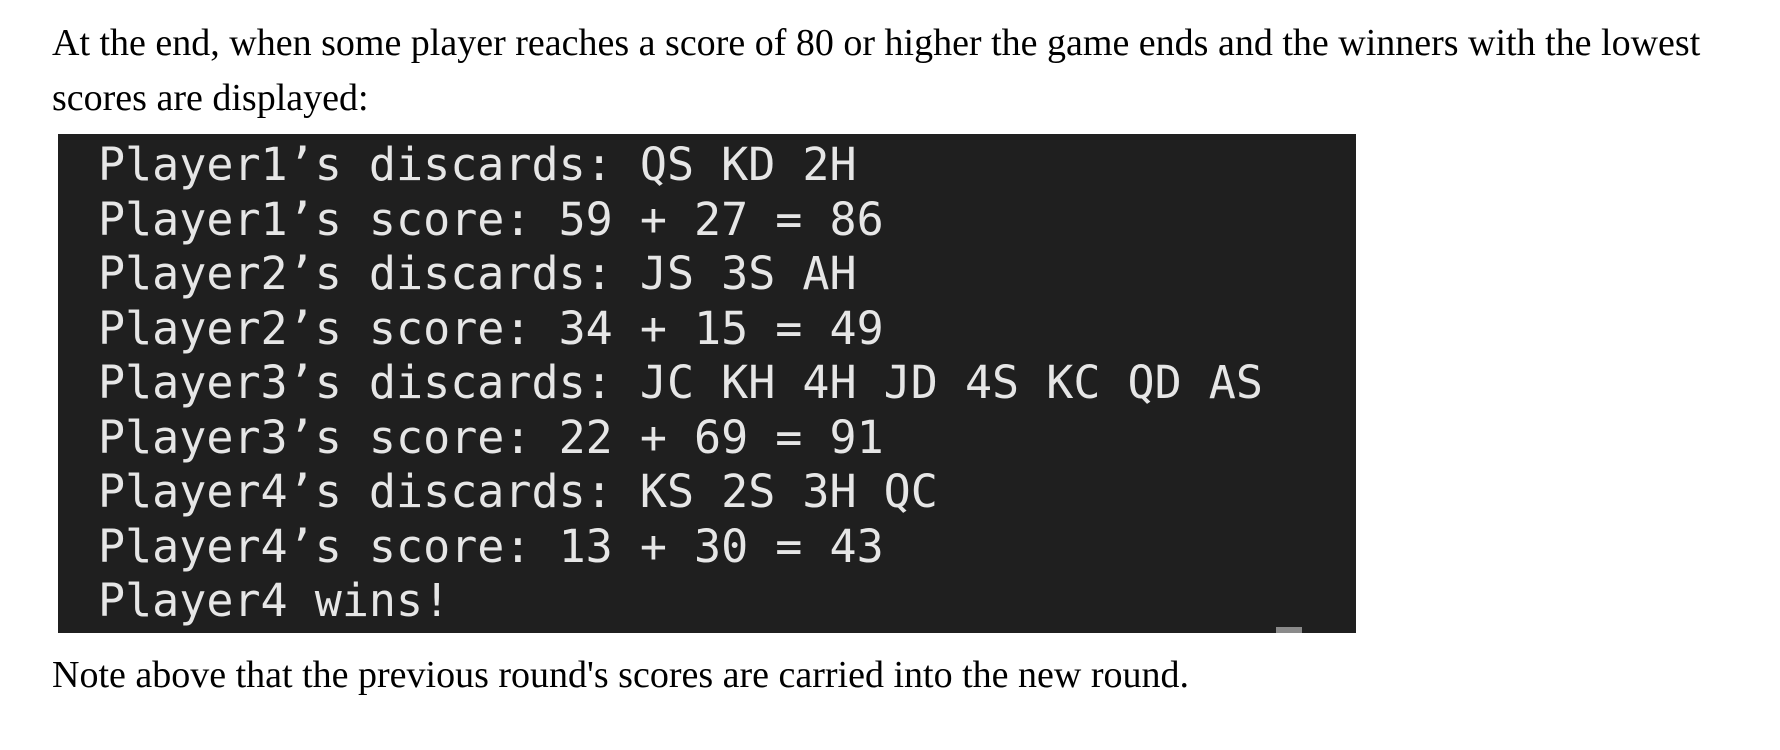 The image size is (1780, 750). I want to click on terminal-line: Player3’s score: 22 + 69 = 91, so click(491, 437).